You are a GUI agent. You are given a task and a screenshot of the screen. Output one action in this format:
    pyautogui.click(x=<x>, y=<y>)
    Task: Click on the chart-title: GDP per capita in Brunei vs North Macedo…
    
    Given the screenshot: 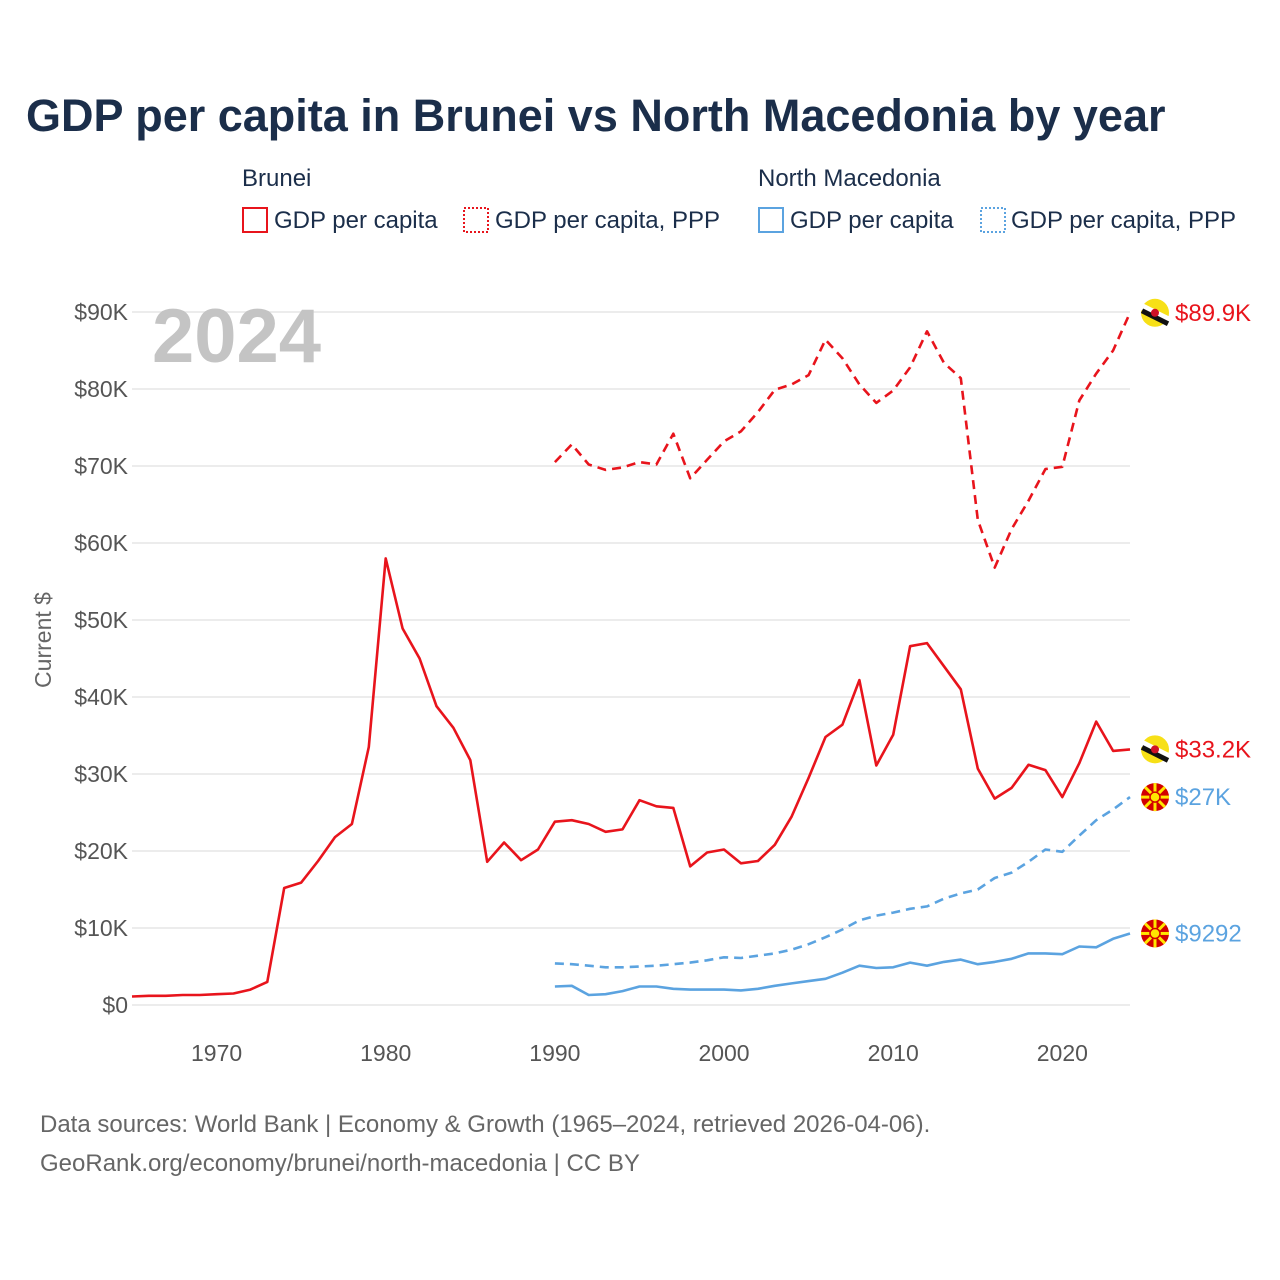 What is the action you would take?
    pyautogui.click(x=596, y=115)
    